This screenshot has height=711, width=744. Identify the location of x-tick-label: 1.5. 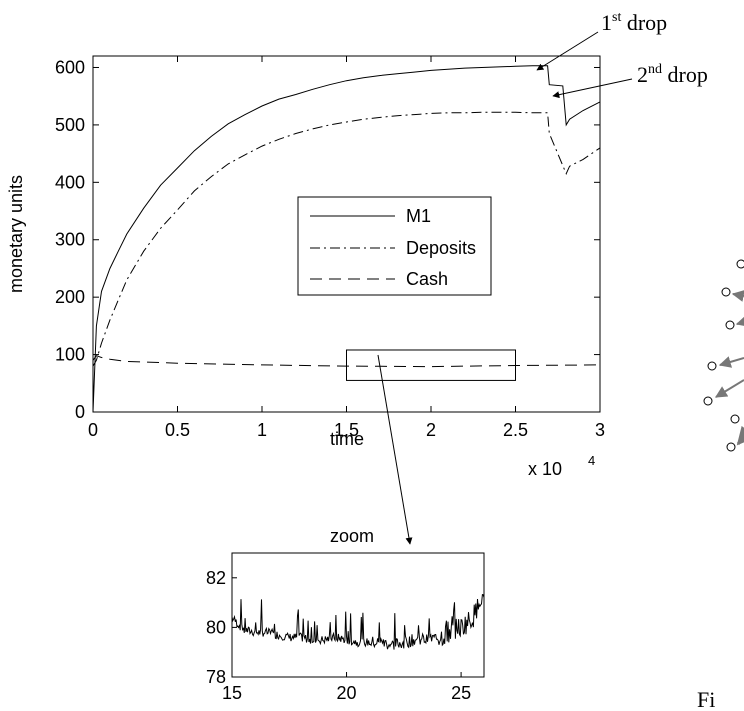
(346, 430).